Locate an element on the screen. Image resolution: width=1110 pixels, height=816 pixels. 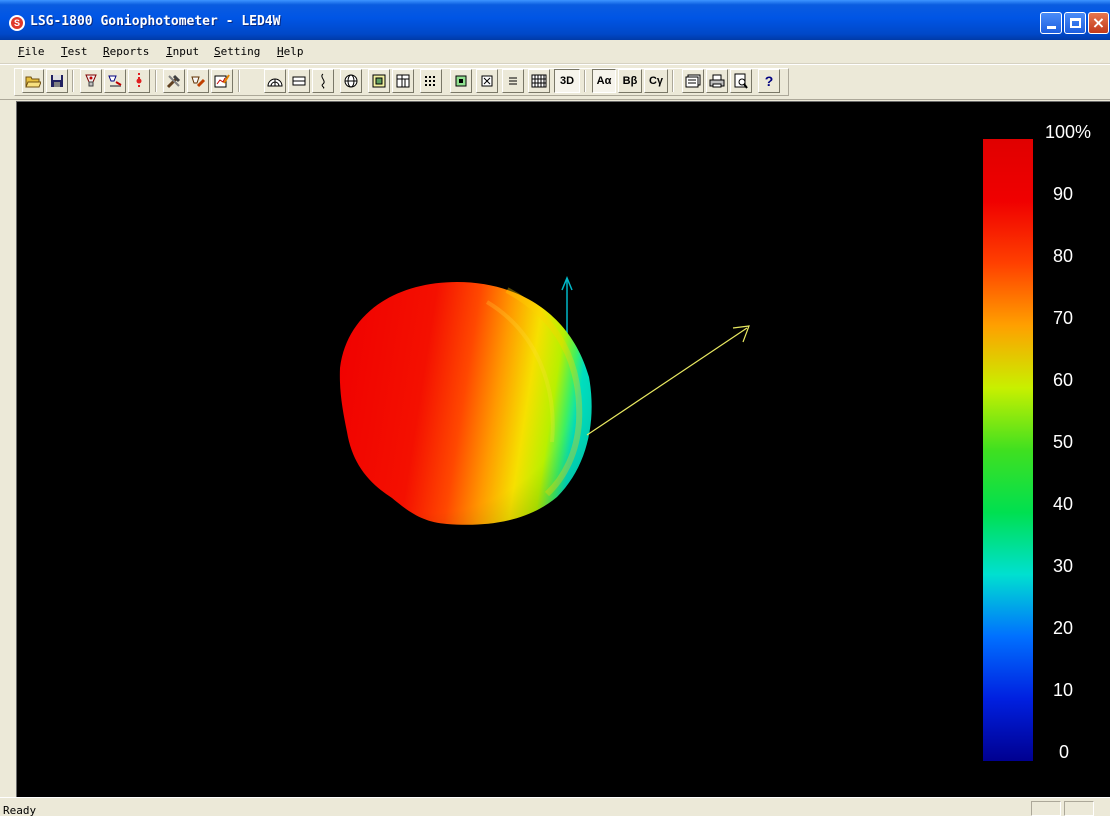
menu-test: Test is located at coordinates (74, 51).